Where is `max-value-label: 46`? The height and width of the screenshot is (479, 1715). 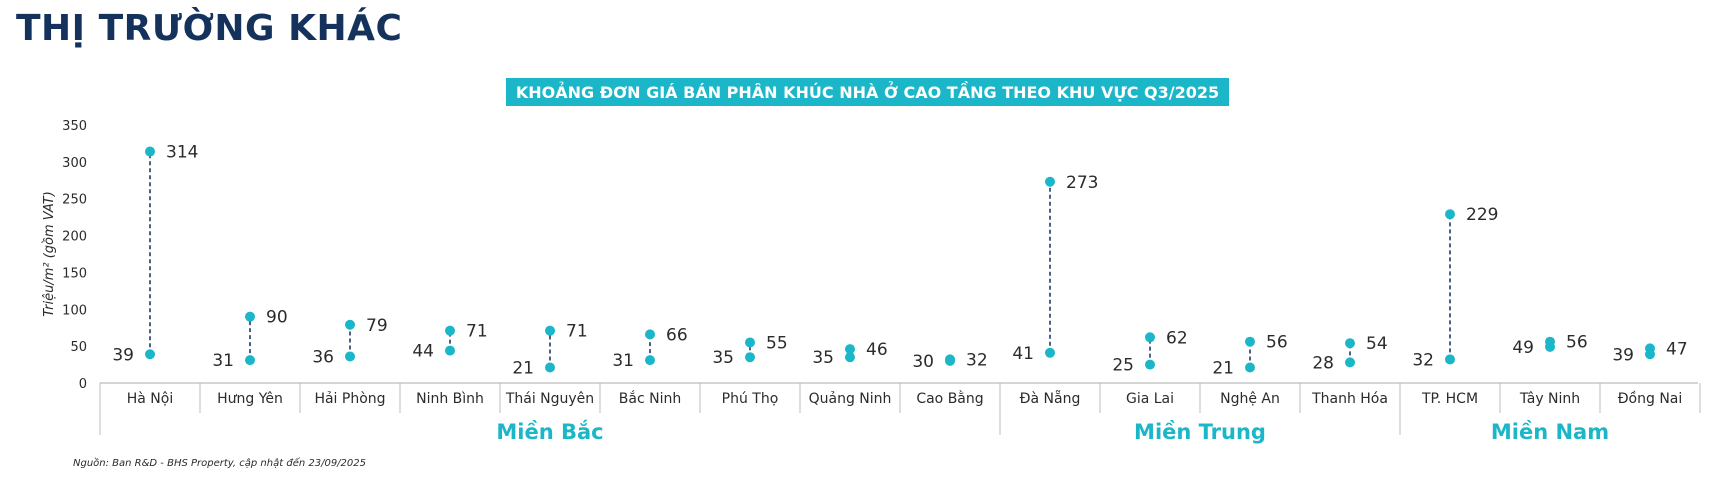
max-value-label: 46 is located at coordinates (877, 350).